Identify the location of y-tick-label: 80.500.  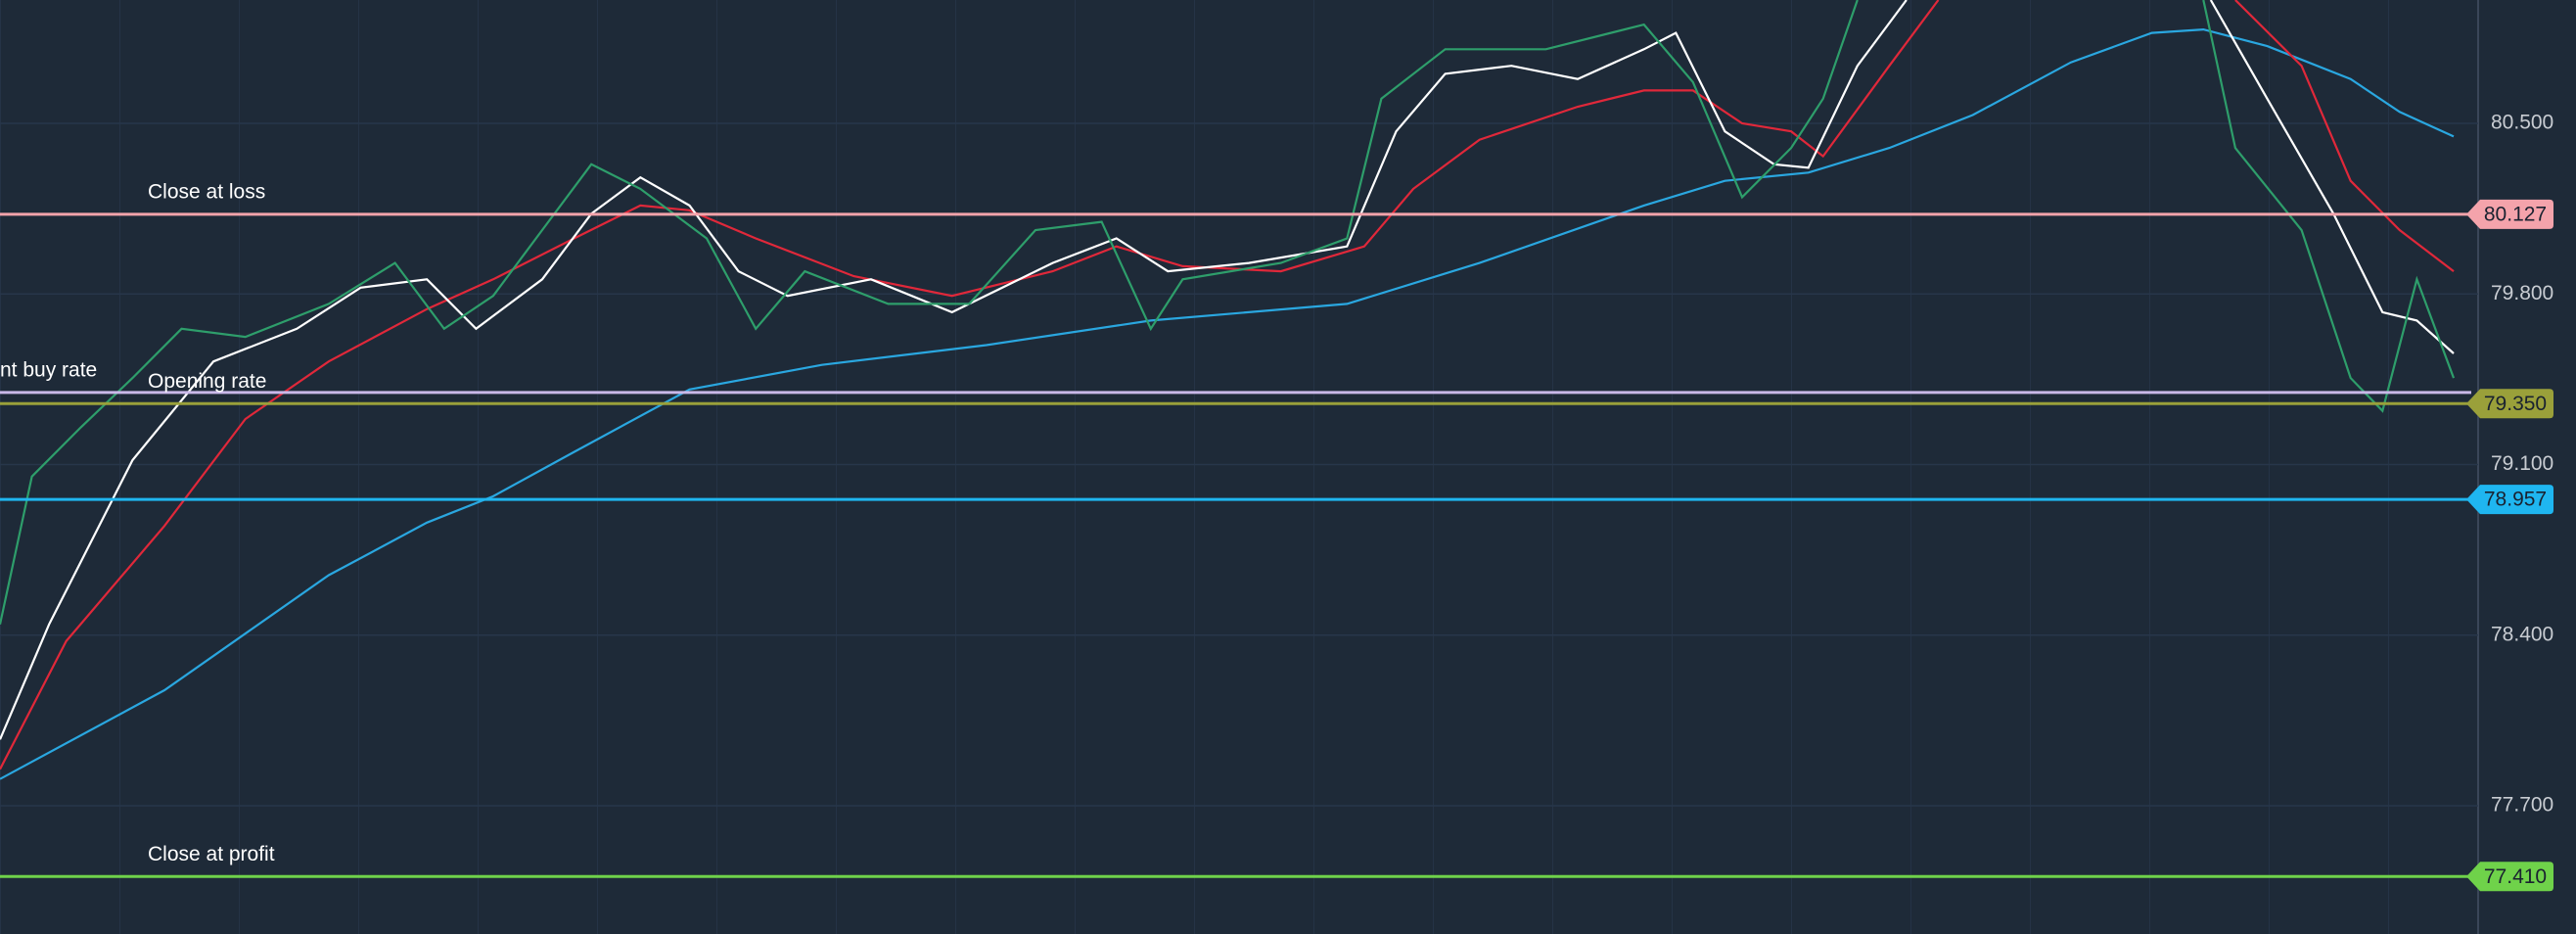
(2522, 123).